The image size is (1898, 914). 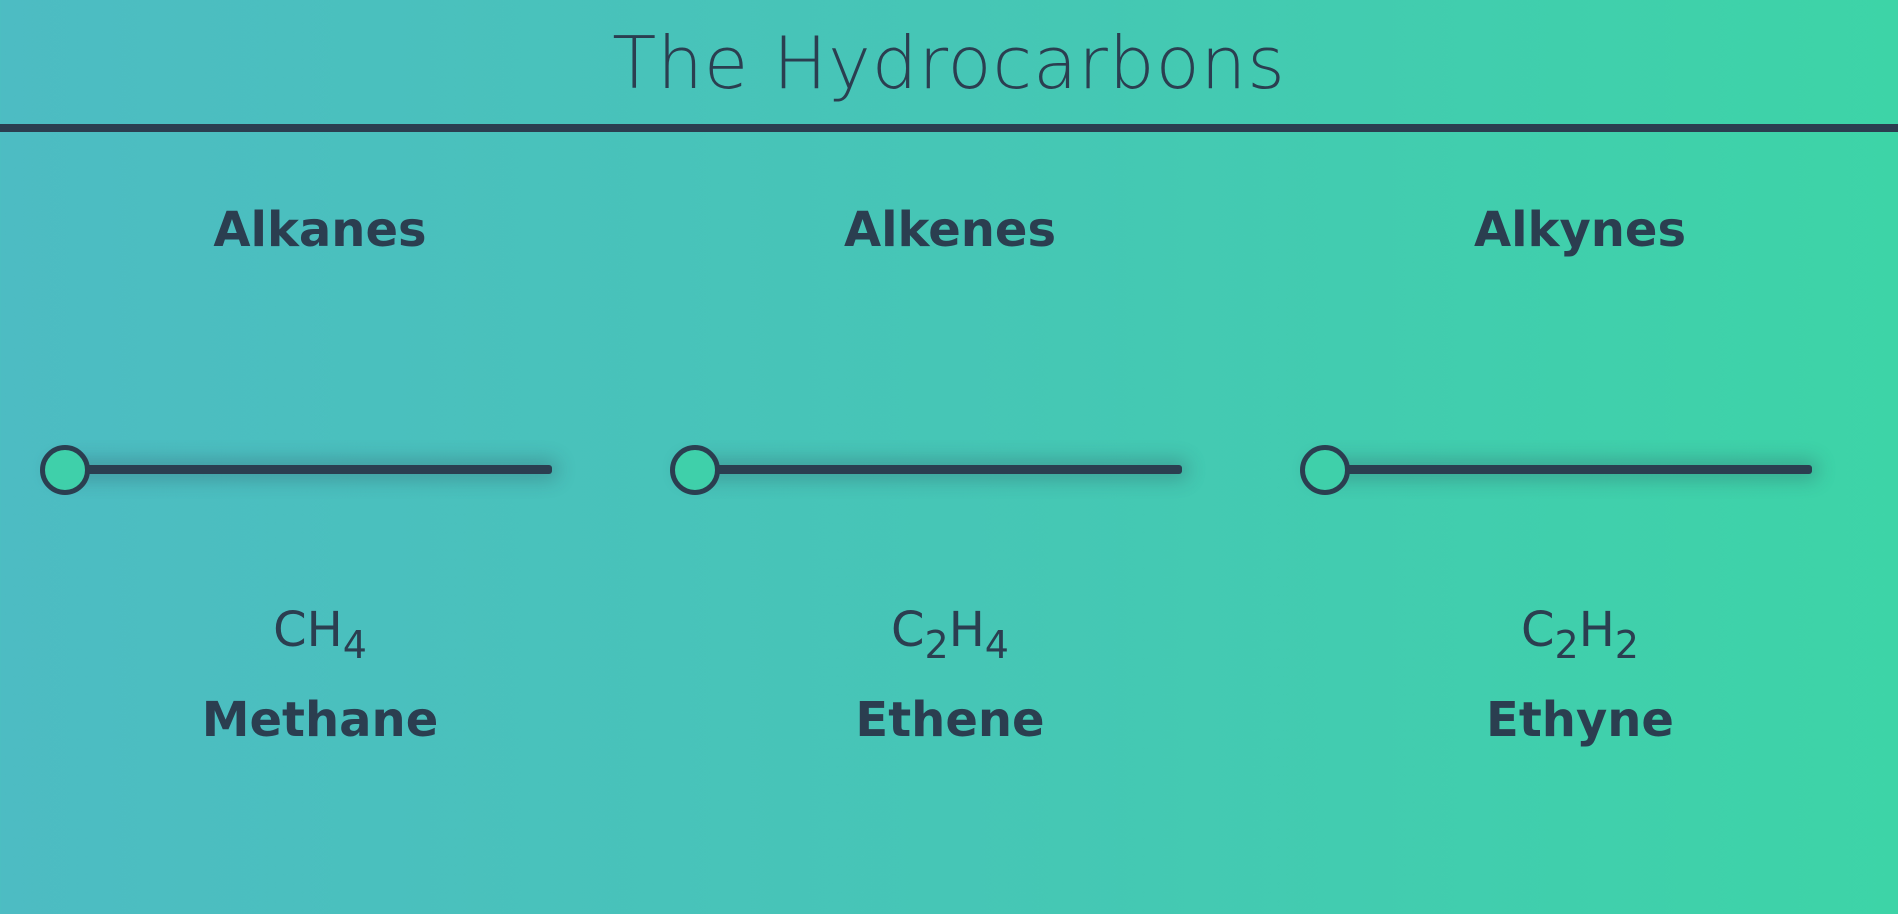 What do you see at coordinates (949, 128) in the screenshot?
I see `header-divider` at bounding box center [949, 128].